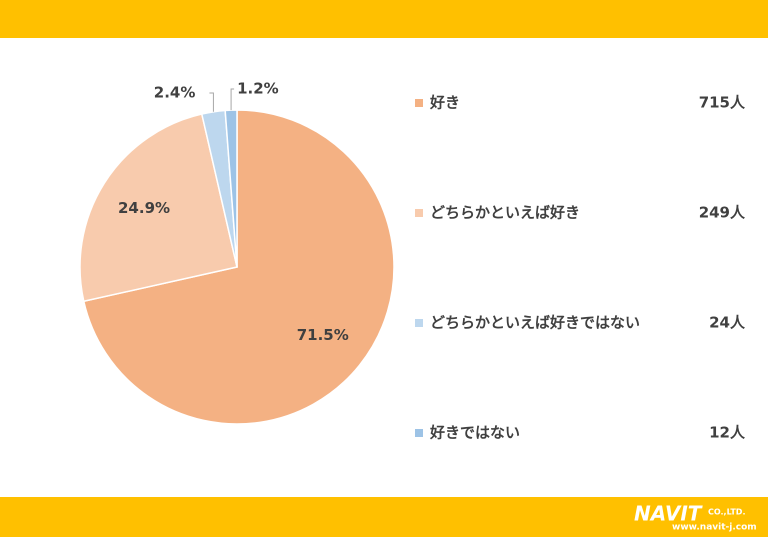 The width and height of the screenshot is (768, 537). What do you see at coordinates (722, 213) in the screenshot?
I see `legend-count: 249人` at bounding box center [722, 213].